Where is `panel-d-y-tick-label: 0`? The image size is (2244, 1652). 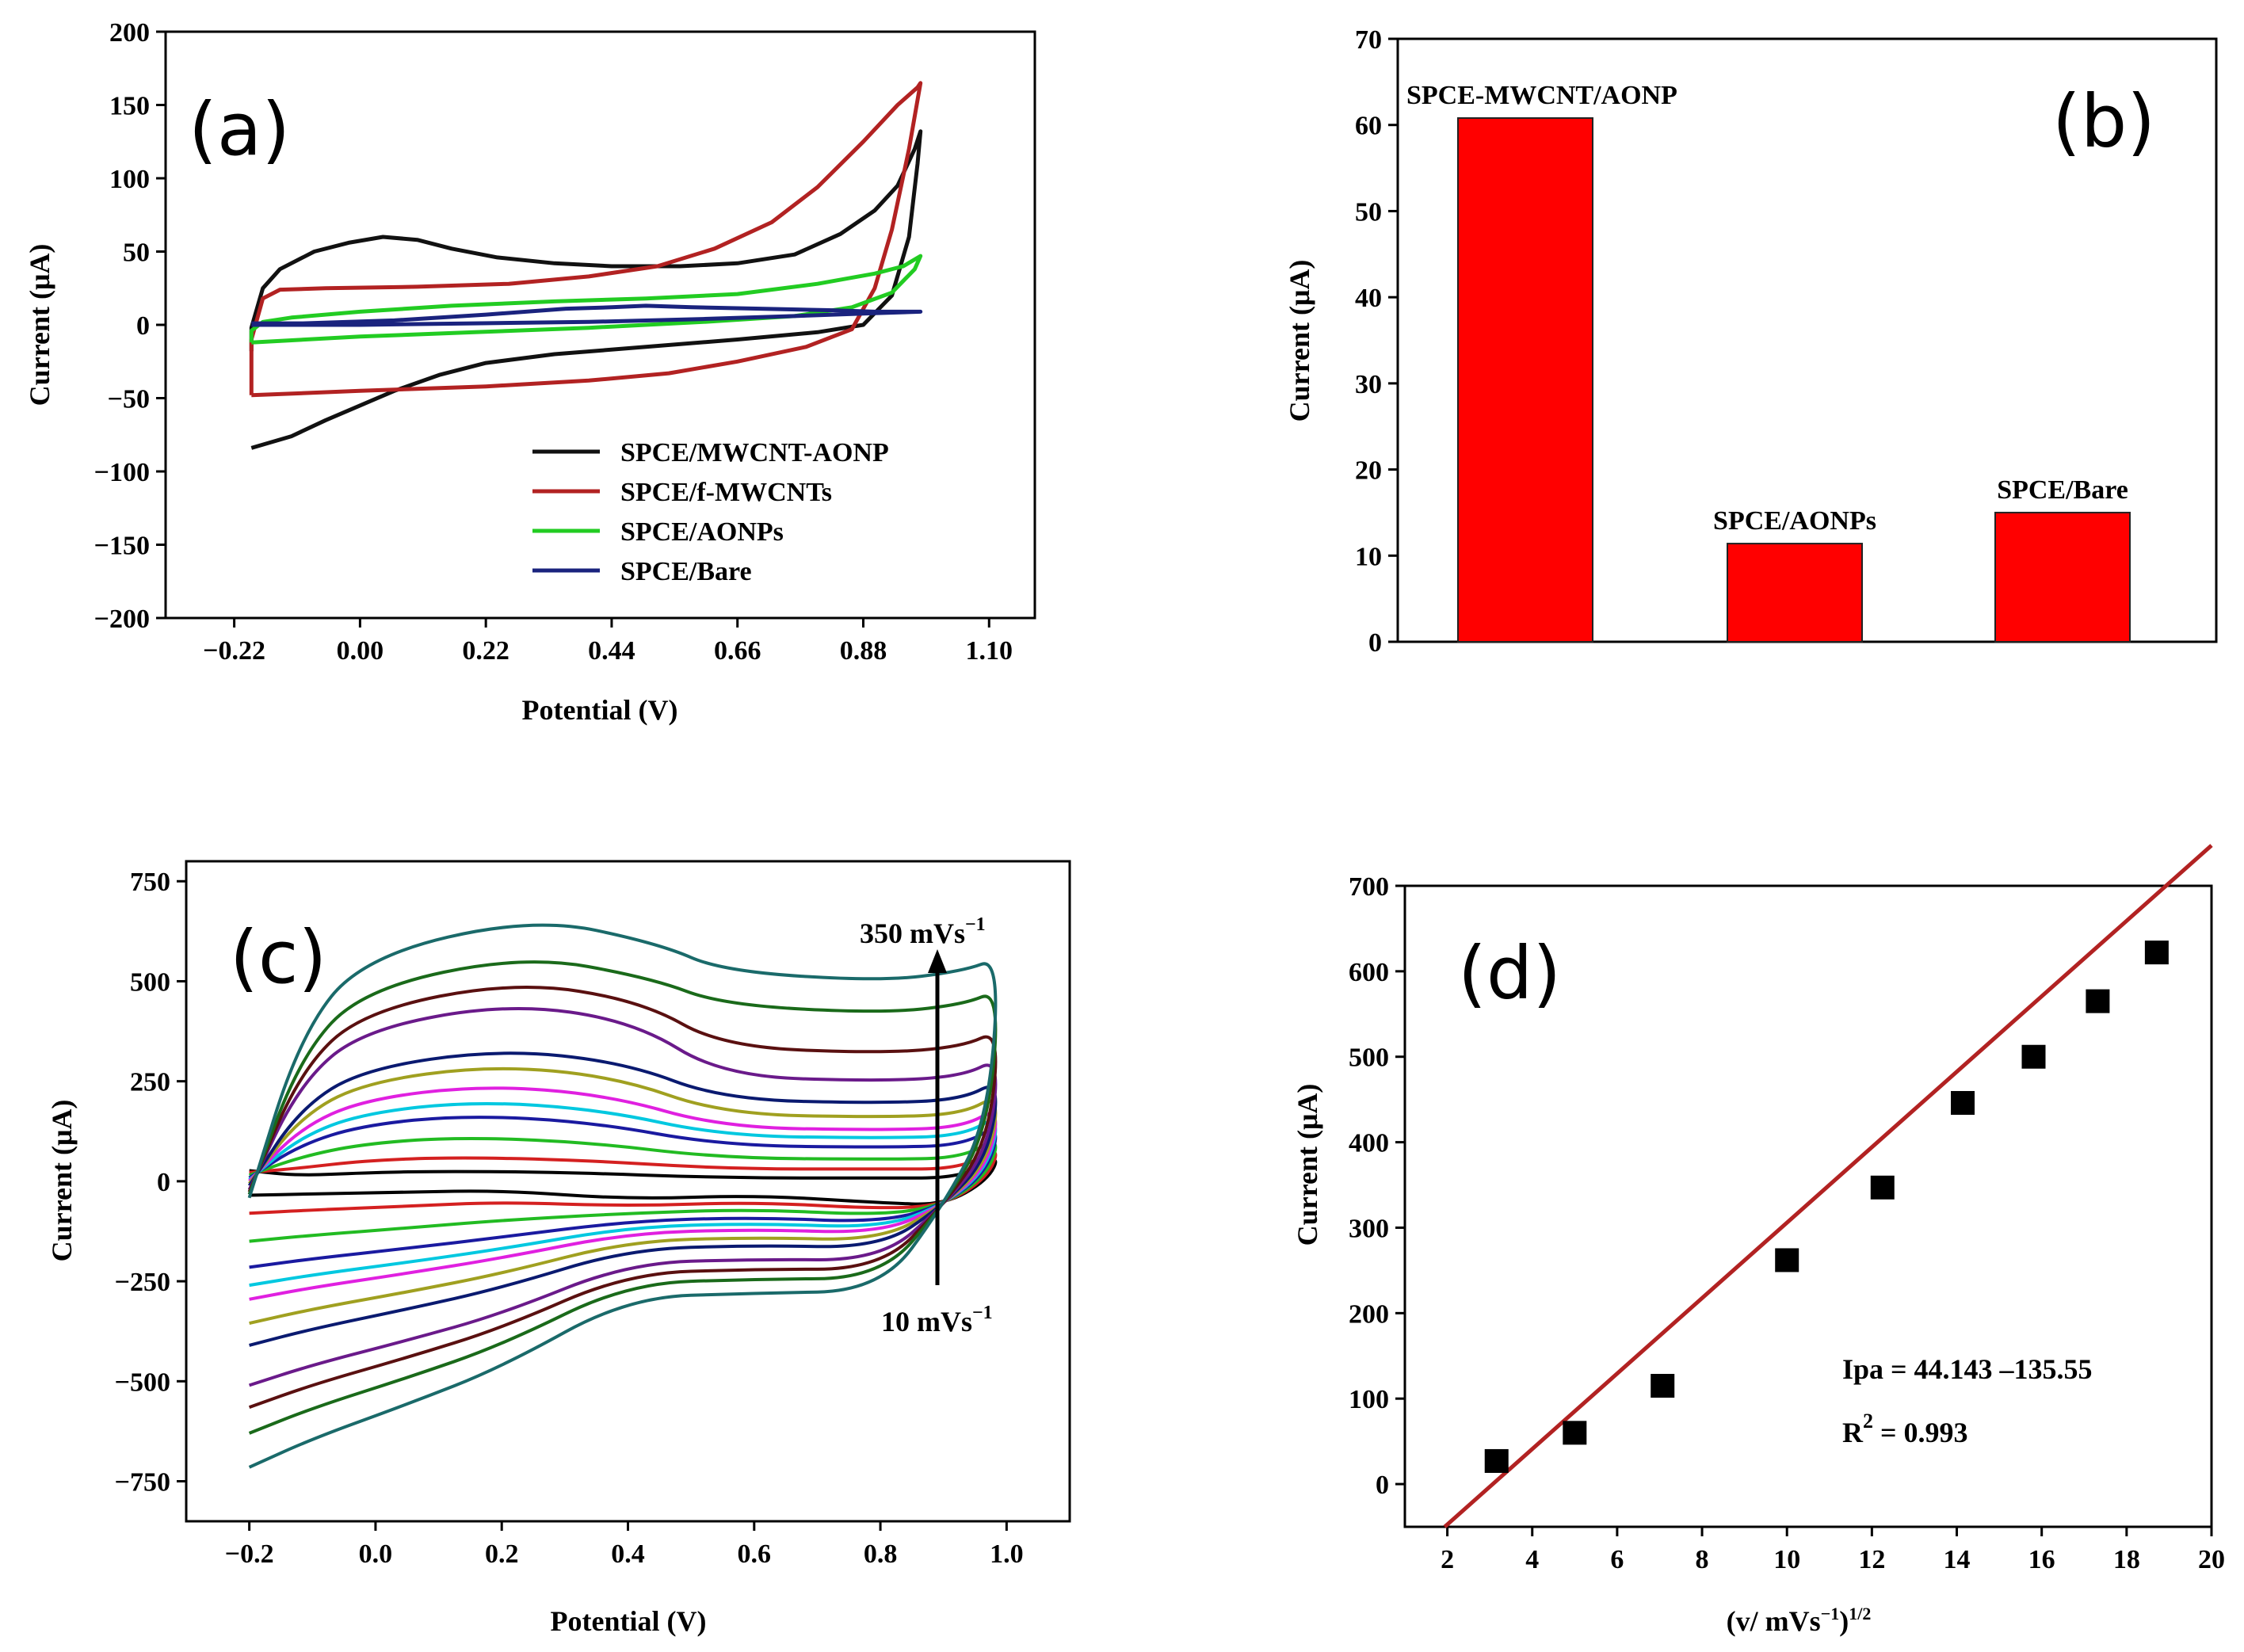
panel-d-y-tick-label: 0 is located at coordinates (1382, 1485).